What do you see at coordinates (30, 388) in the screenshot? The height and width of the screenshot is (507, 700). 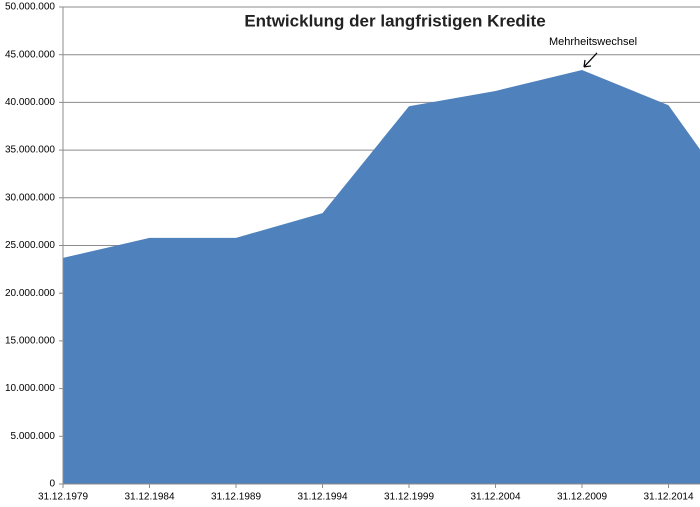 I see `y-tick-label: 10.000.000` at bounding box center [30, 388].